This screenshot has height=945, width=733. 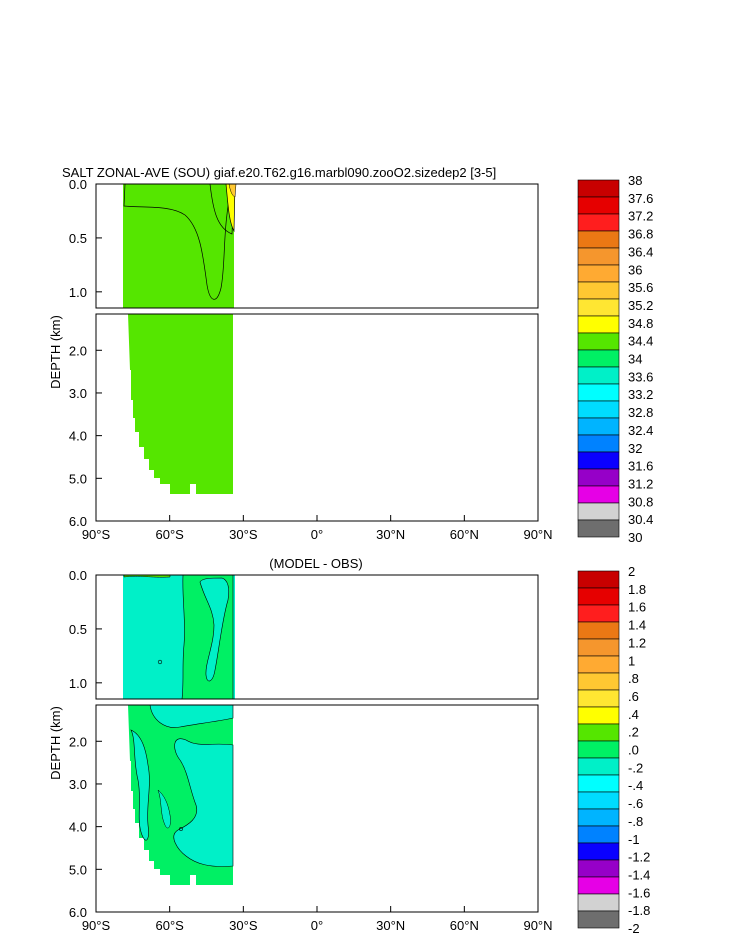 I want to click on diff-y-axis-label: DEPTH (km), so click(x=55, y=743).